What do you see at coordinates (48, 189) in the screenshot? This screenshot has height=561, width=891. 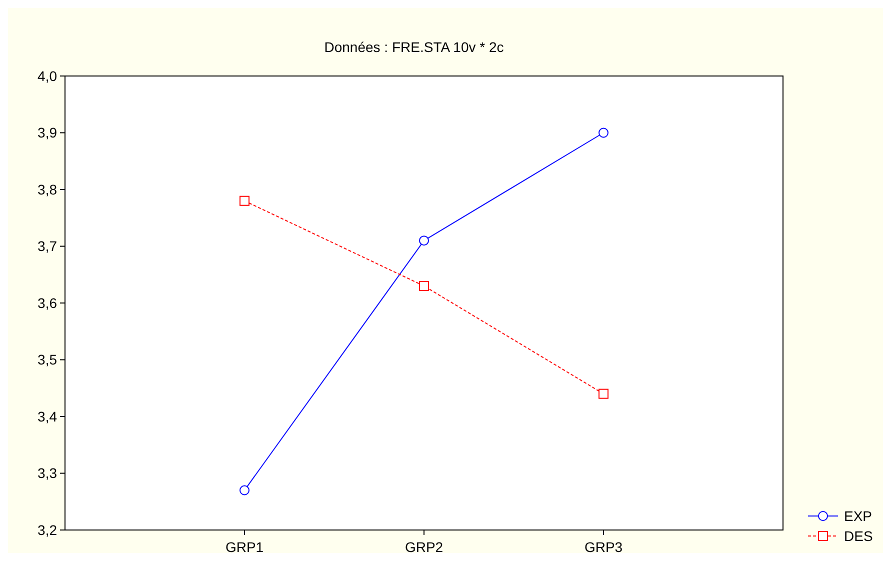 I see `y-tick-label: 3,8` at bounding box center [48, 189].